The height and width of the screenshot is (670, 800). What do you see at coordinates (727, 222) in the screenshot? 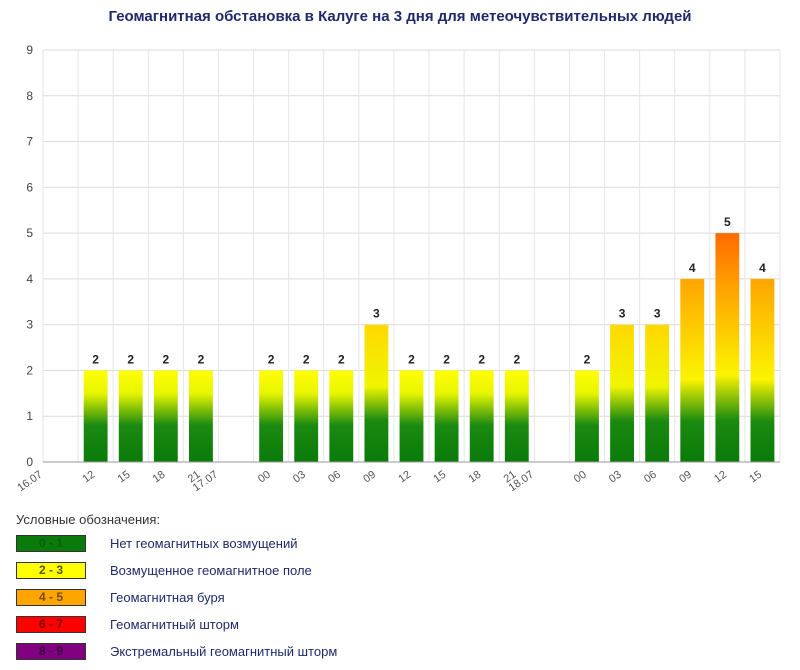
I see `bar-value-label: 5` at bounding box center [727, 222].